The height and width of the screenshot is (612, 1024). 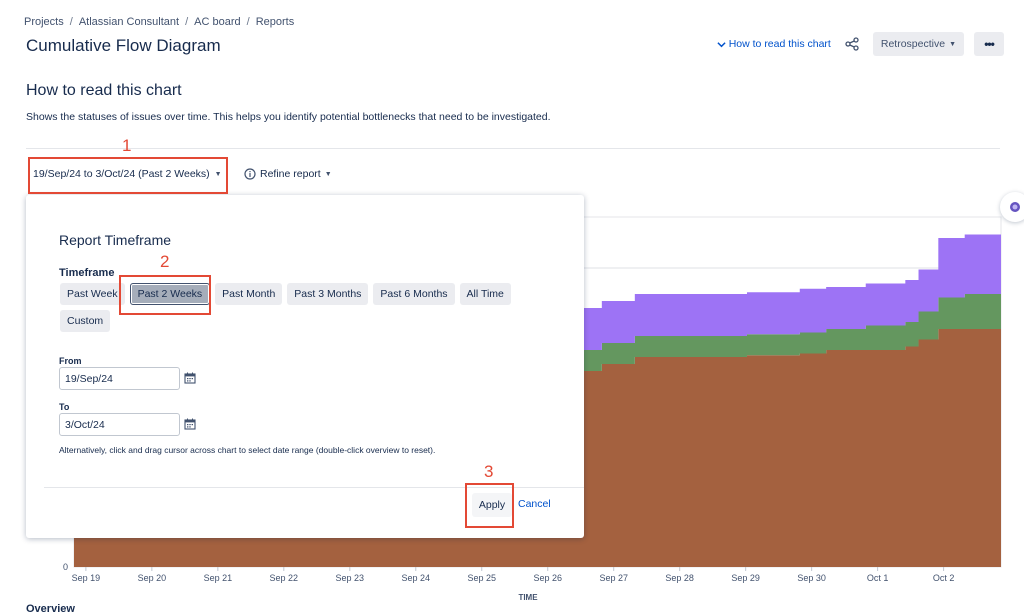 I want to click on annotation-number-1: 1, so click(x=127, y=145).